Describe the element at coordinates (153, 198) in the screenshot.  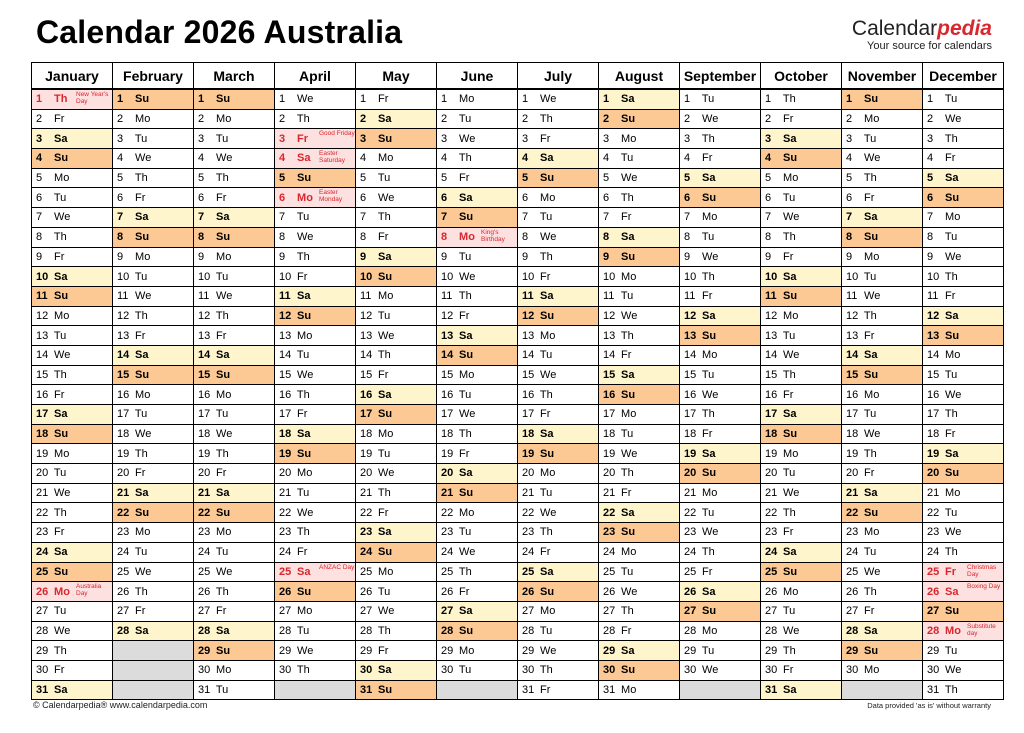
I see `day-cell: 6 Fr` at that location.